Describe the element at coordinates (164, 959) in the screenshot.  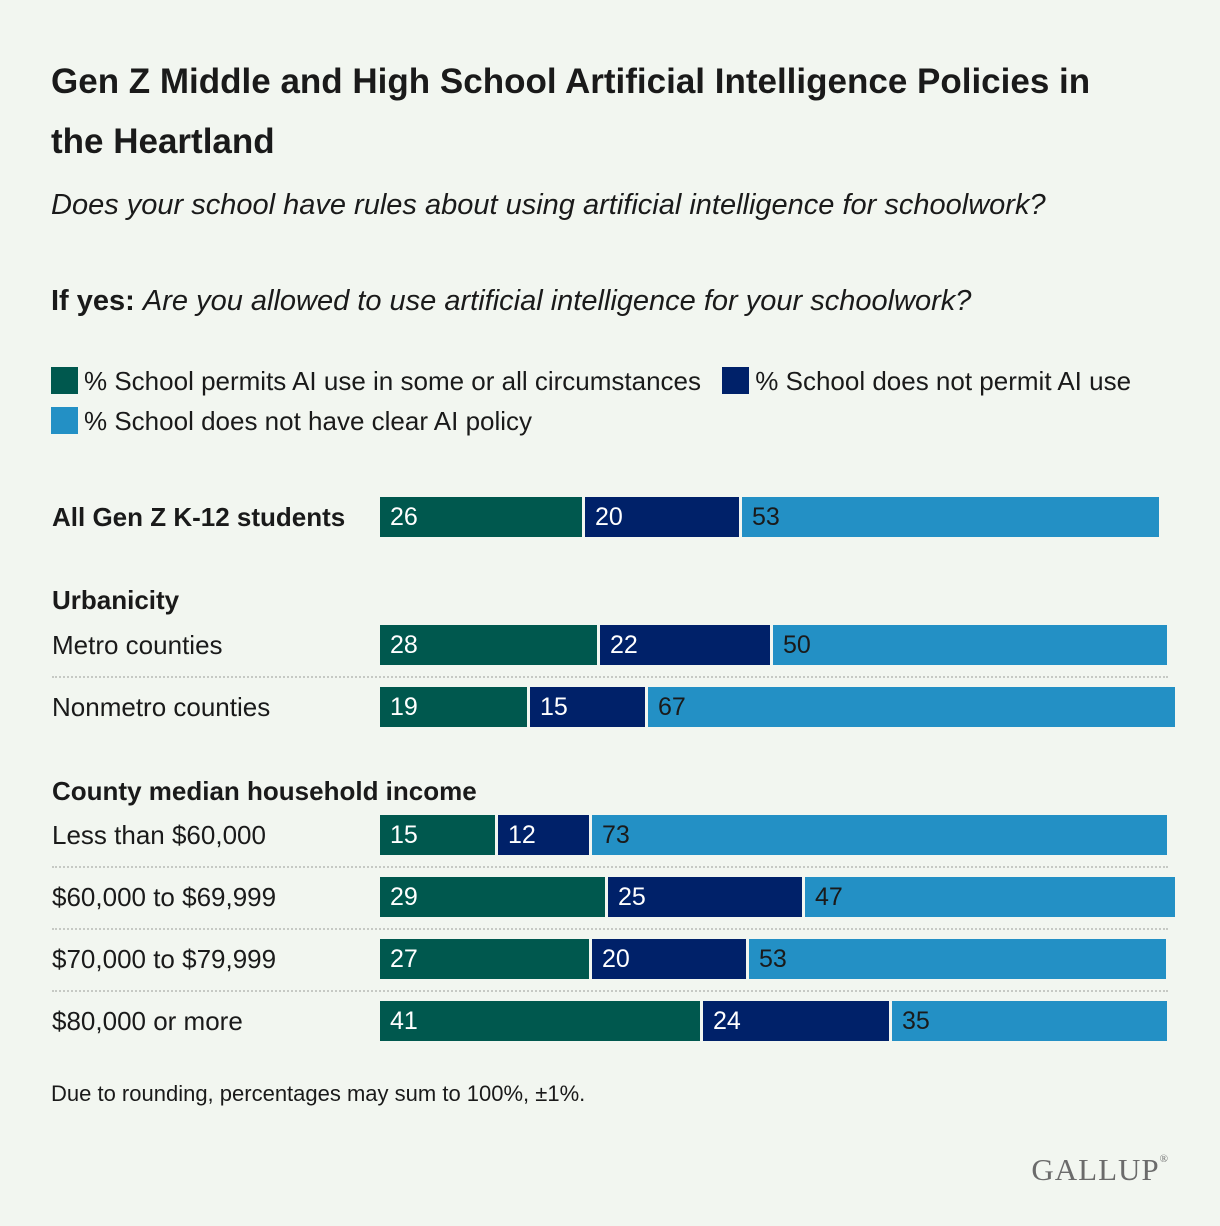
I see `row-label-income-70-80k: $70,000 to $79,999` at that location.